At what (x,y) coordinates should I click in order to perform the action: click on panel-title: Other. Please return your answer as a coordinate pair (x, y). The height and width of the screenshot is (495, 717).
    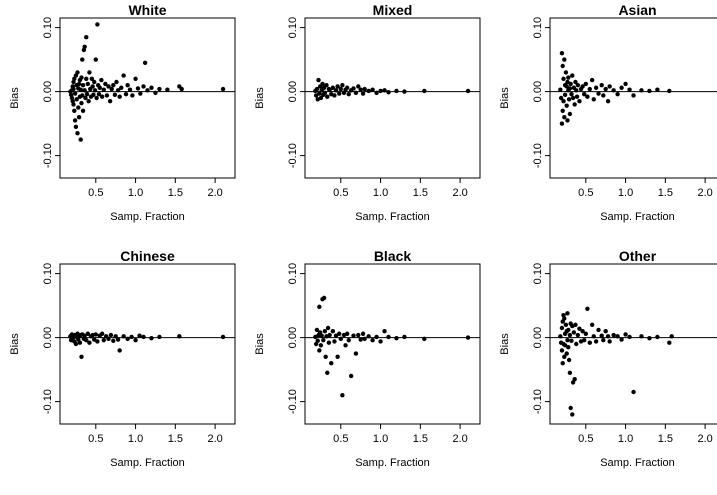
    Looking at the image, I should click on (638, 256).